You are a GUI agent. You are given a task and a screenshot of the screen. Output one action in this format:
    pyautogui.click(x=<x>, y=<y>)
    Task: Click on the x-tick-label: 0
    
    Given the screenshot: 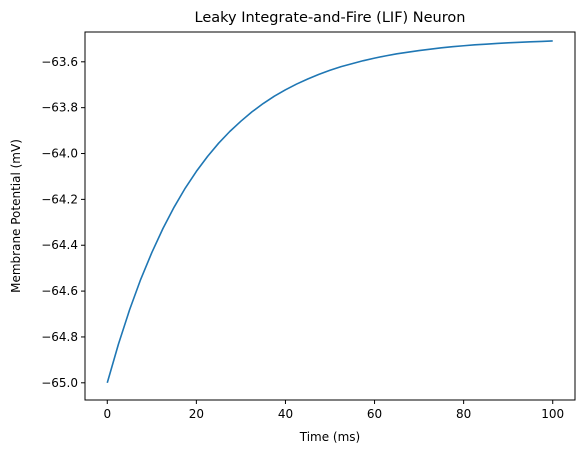 What is the action you would take?
    pyautogui.click(x=107, y=414)
    